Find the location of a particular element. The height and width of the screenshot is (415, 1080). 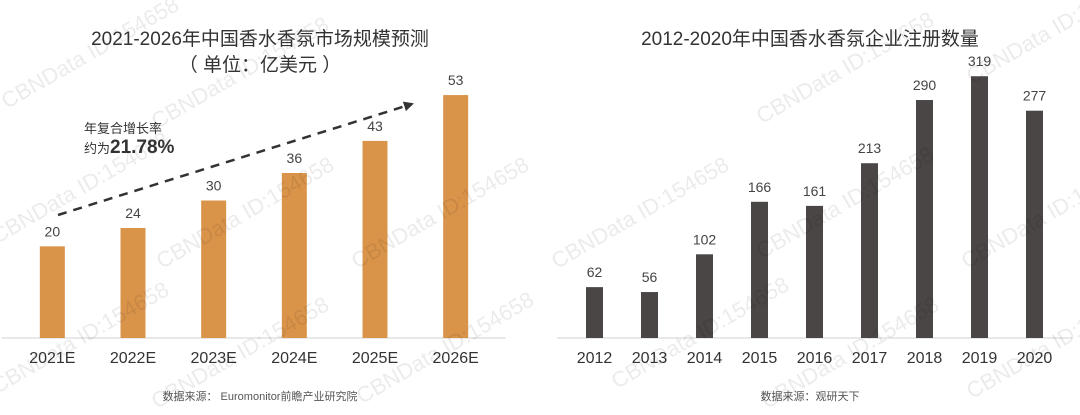

x-tick-label: 2023E is located at coordinates (214, 358).